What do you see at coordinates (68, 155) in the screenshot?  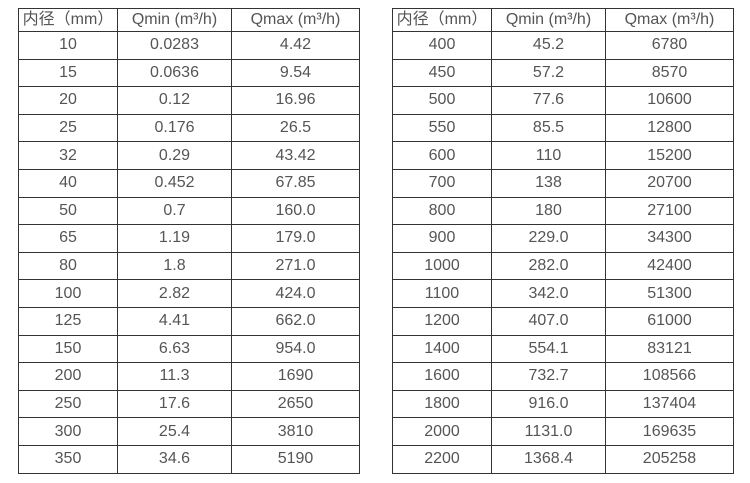 I see `table-cell: 32` at bounding box center [68, 155].